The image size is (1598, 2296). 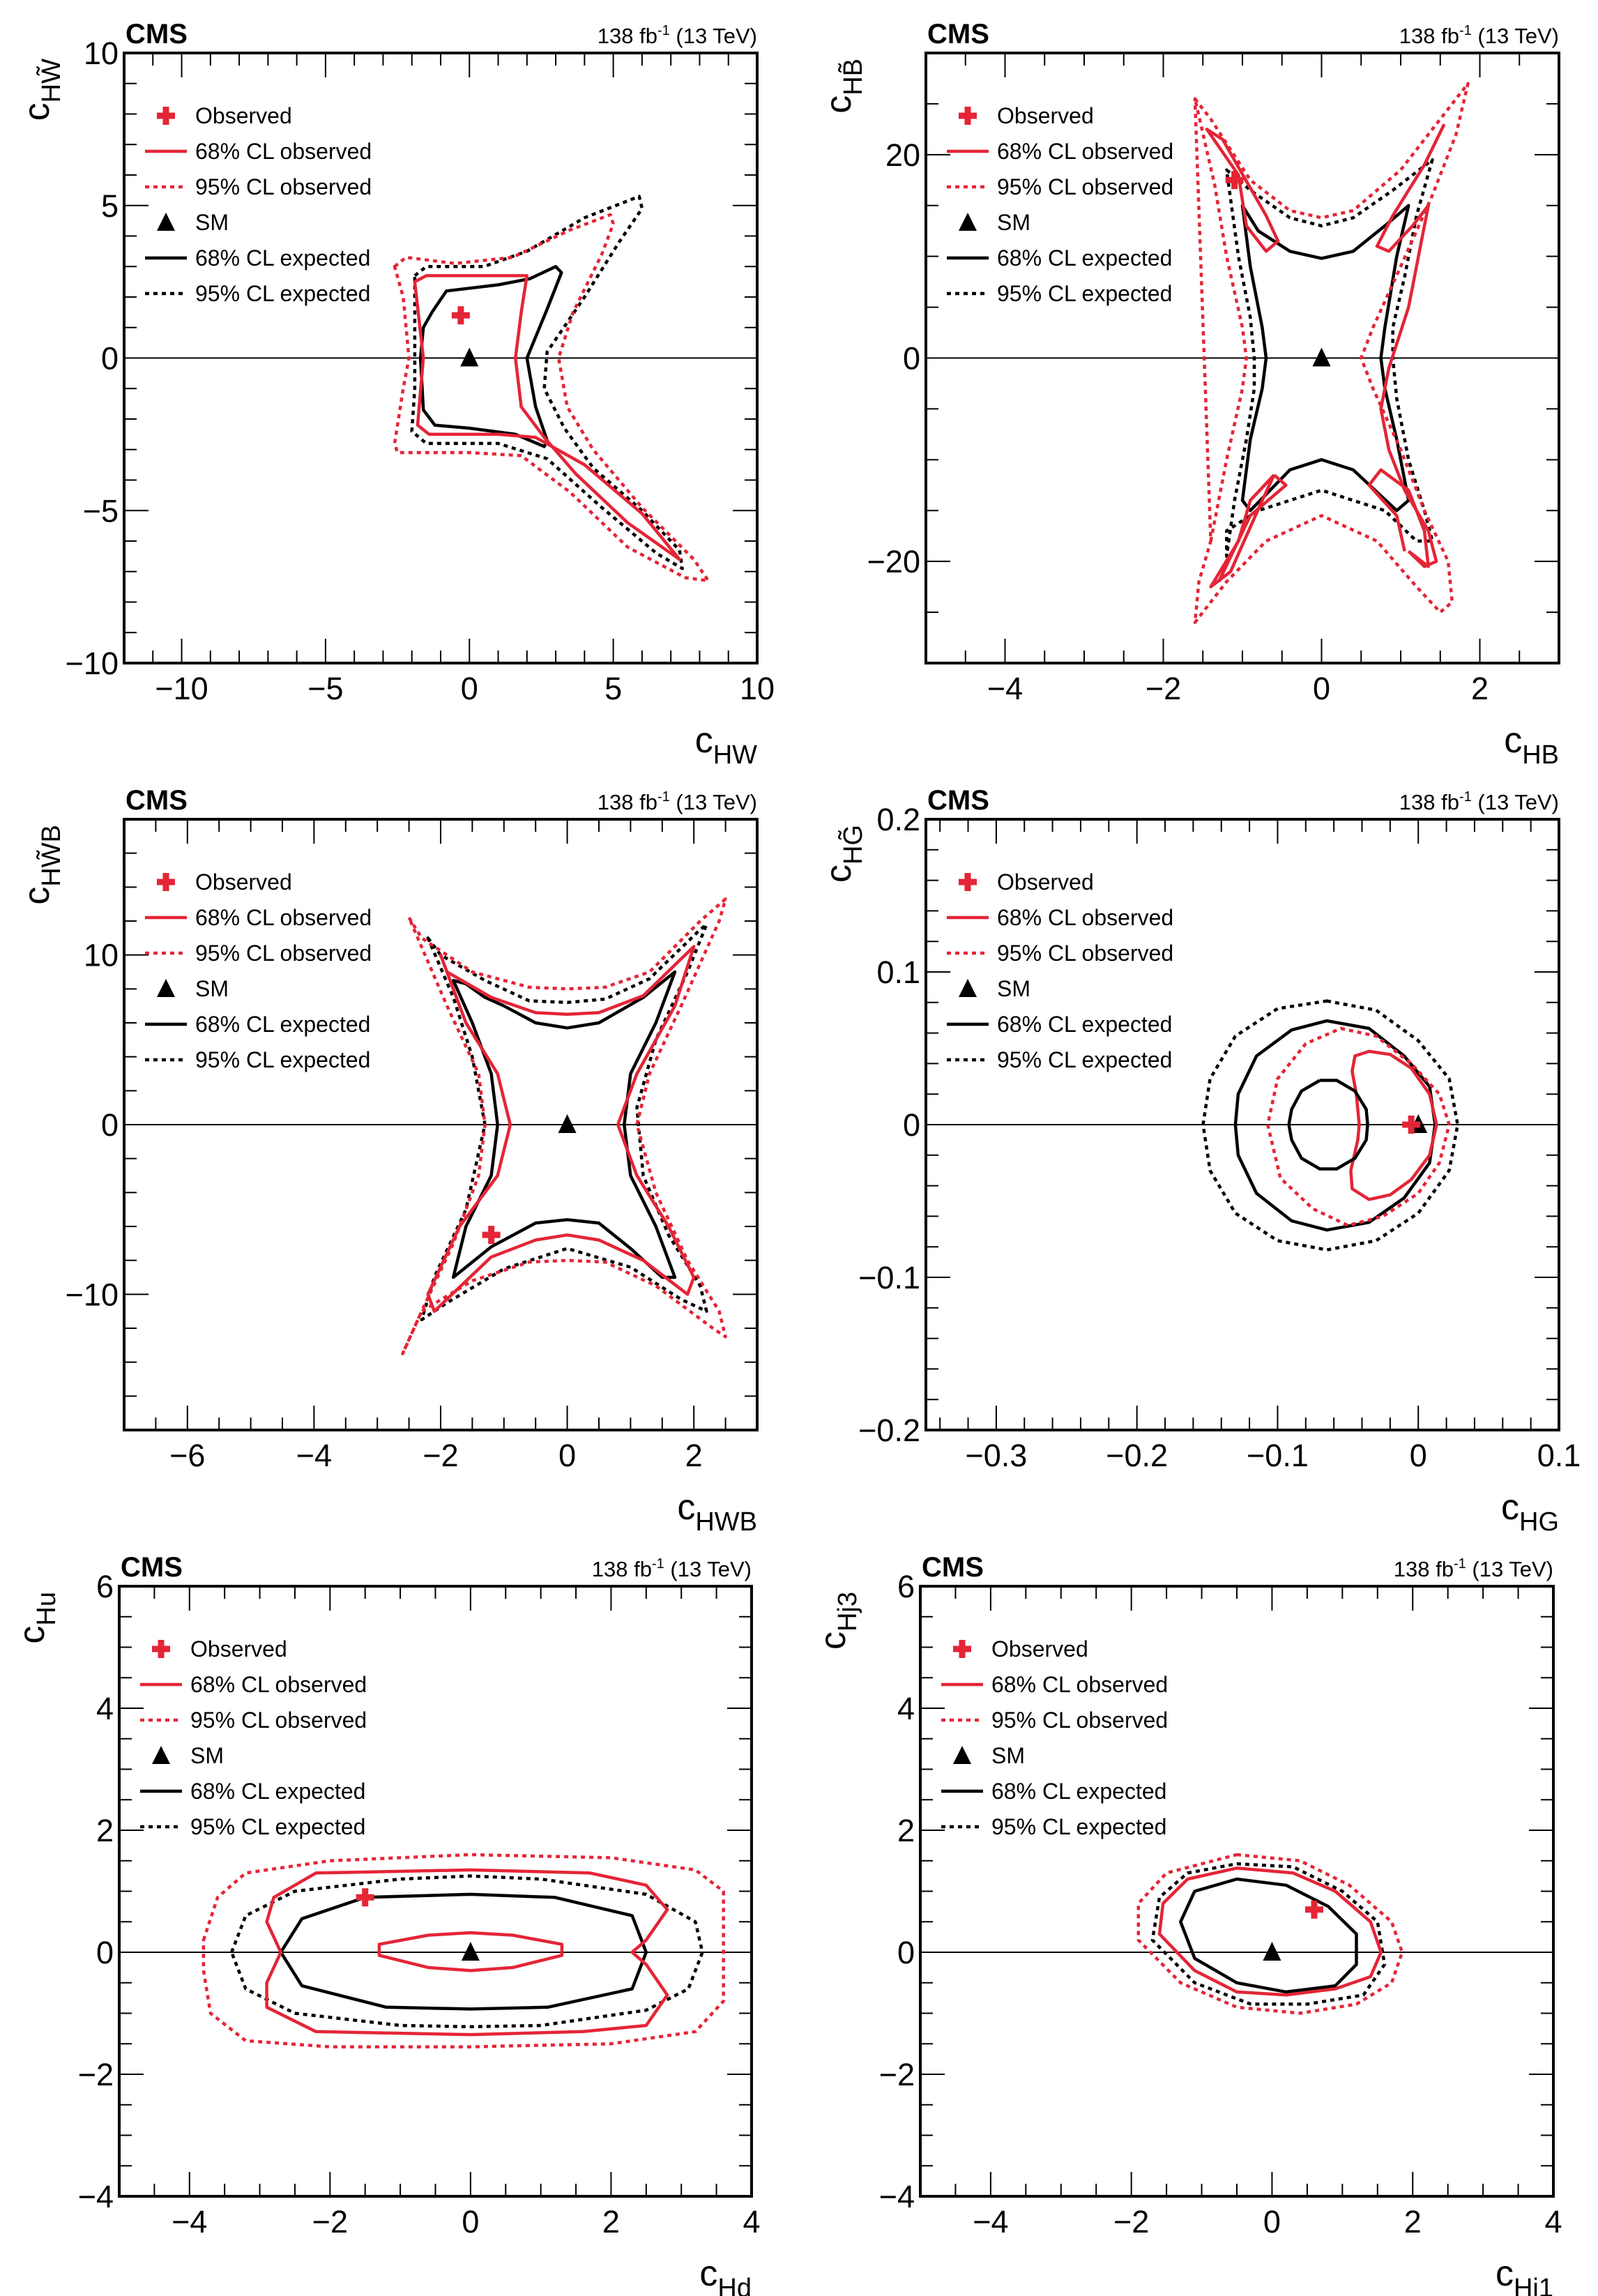 What do you see at coordinates (848, 1612) in the screenshot?
I see `y-axis-title-sub: Hj3` at bounding box center [848, 1612].